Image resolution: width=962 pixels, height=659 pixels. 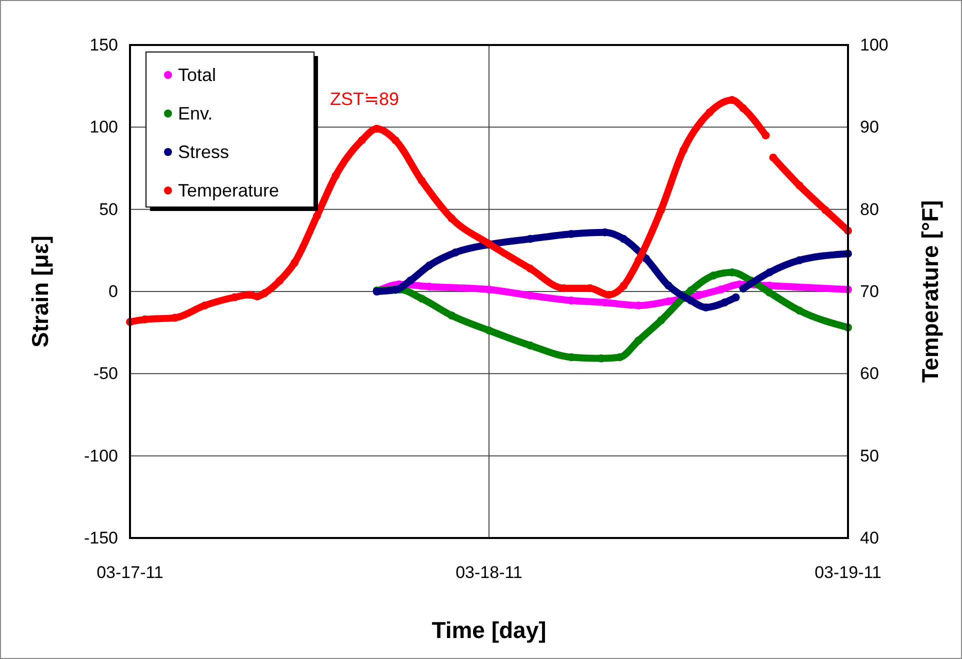 I want to click on y2-tick-label: 90, so click(x=869, y=127).